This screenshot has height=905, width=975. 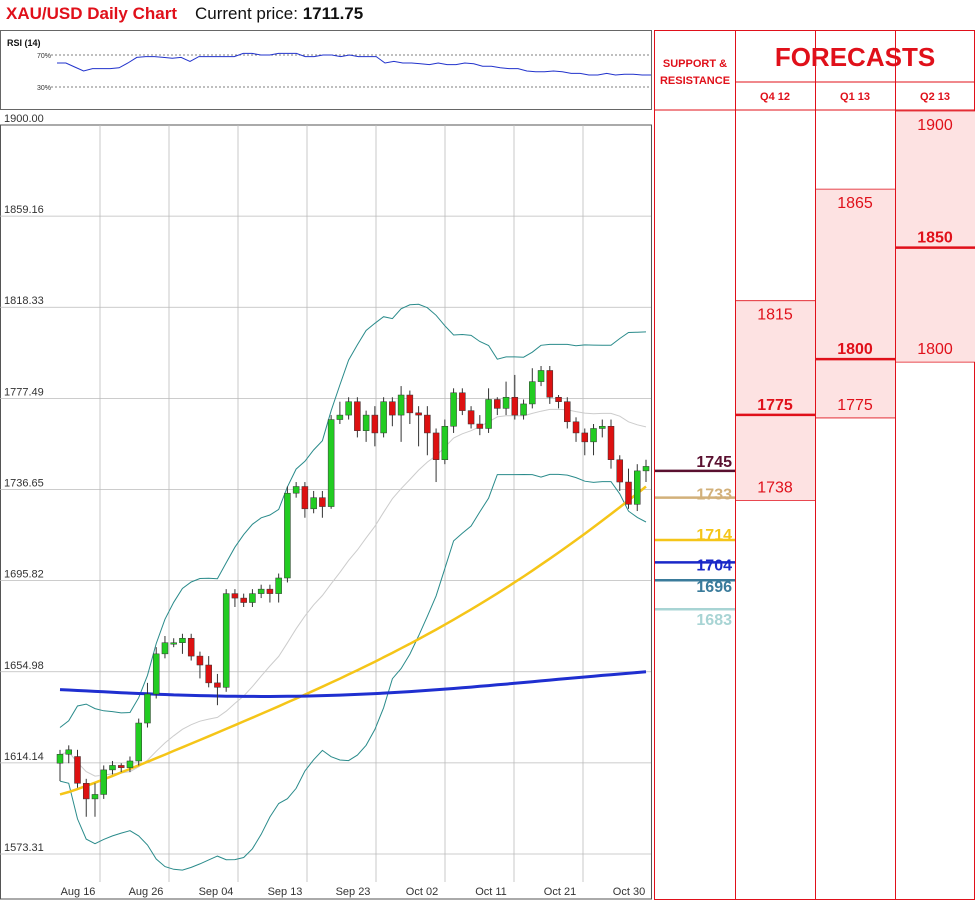 I want to click on rsi-chart: RSI (14) 70% 30%, so click(x=329, y=65).